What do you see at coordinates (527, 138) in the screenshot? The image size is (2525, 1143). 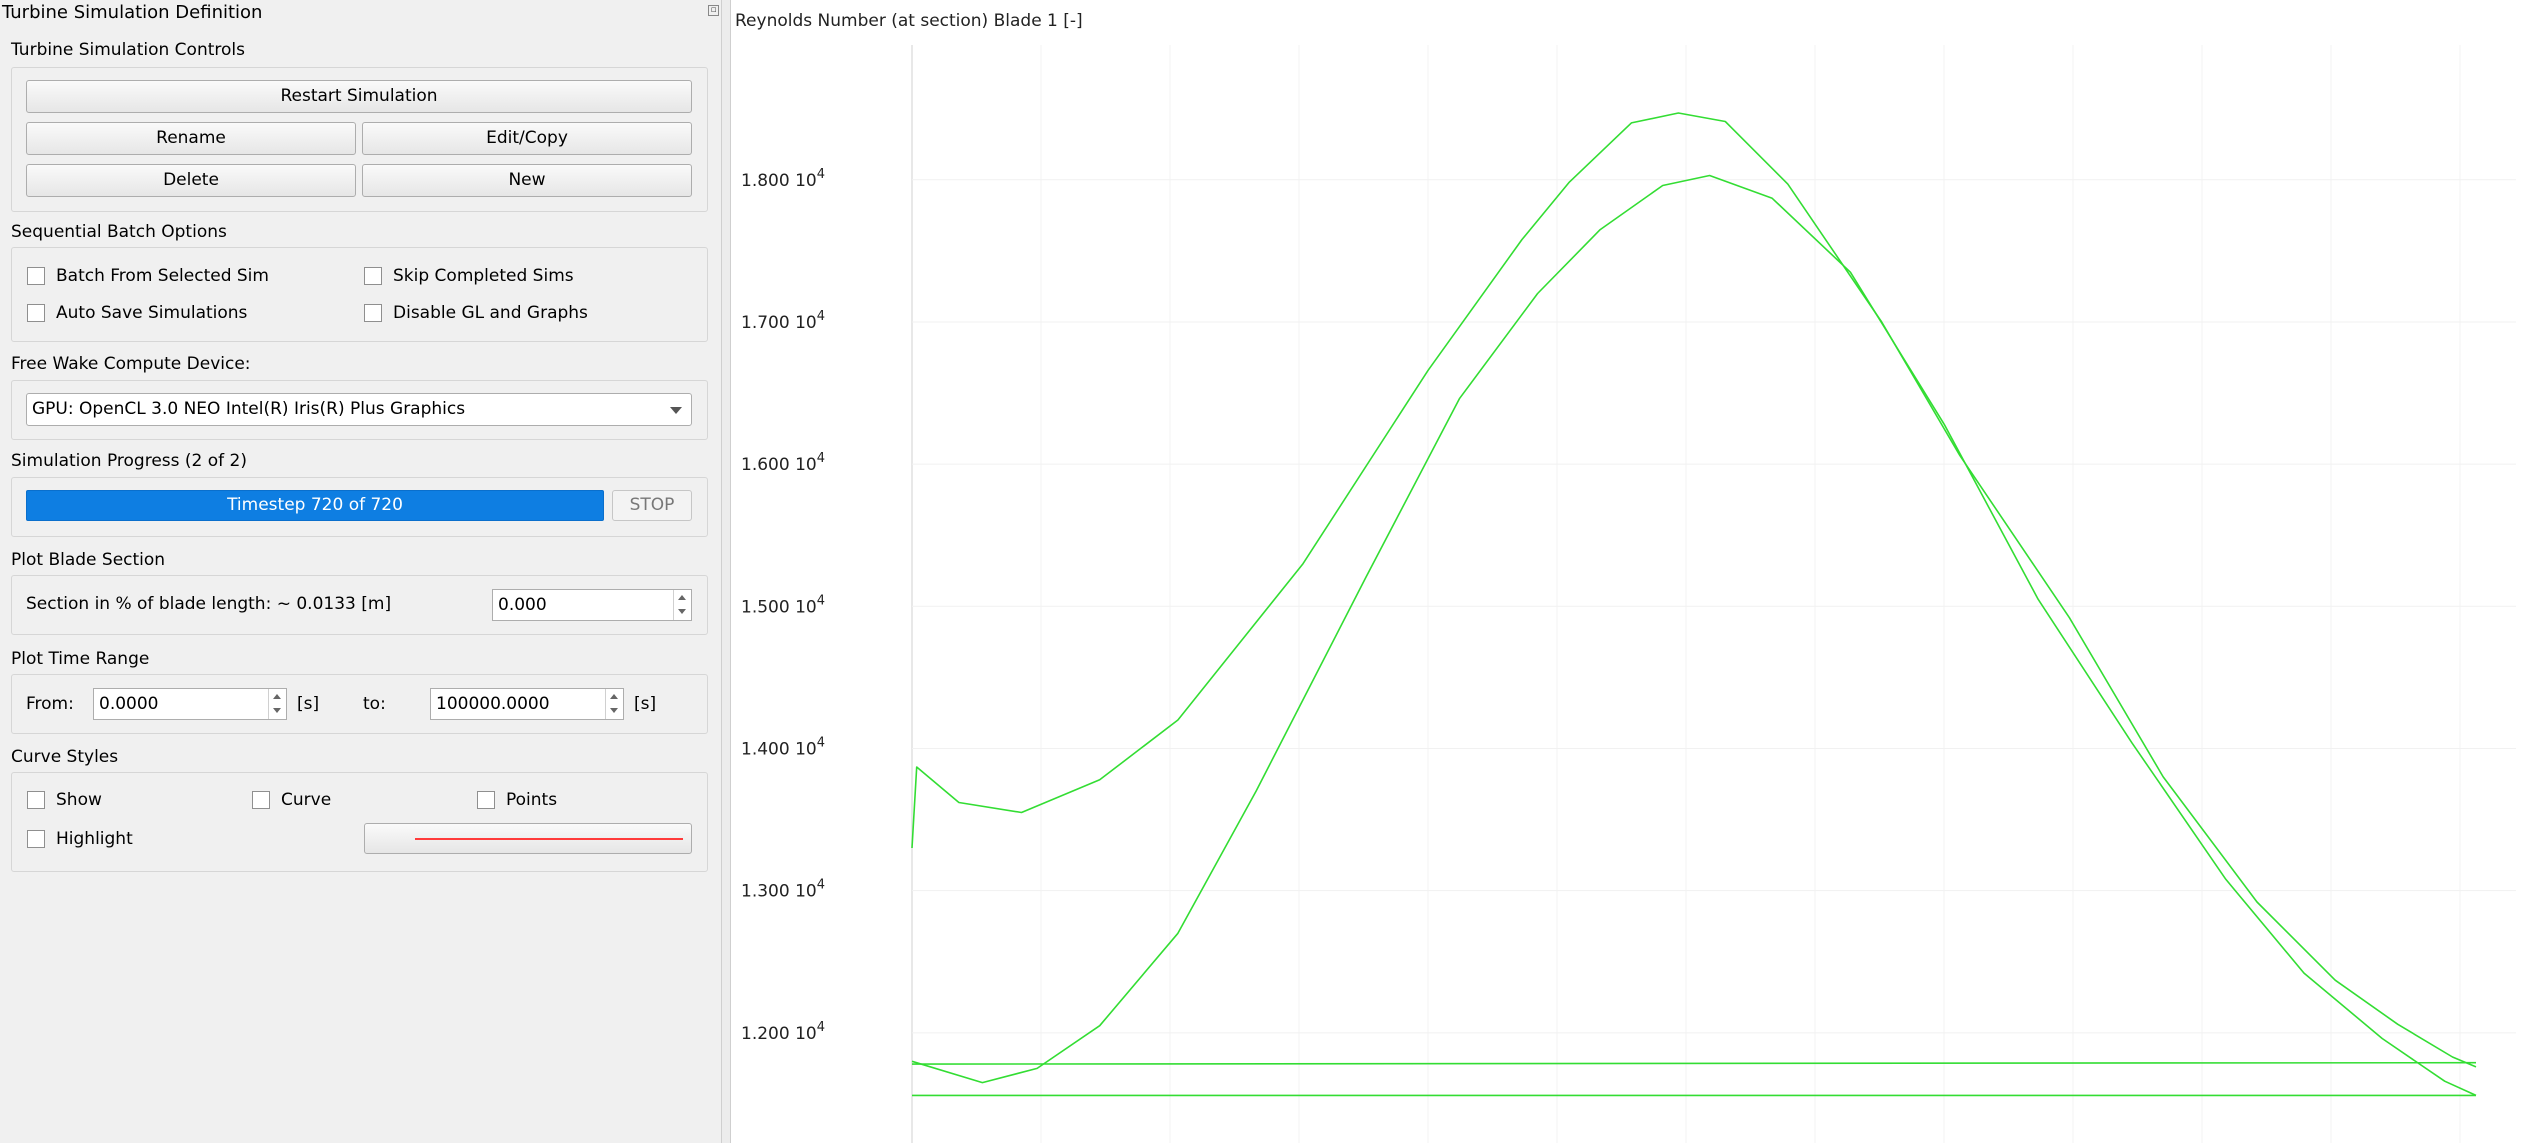 I see `edit-copy-button: Edit/Copy` at bounding box center [527, 138].